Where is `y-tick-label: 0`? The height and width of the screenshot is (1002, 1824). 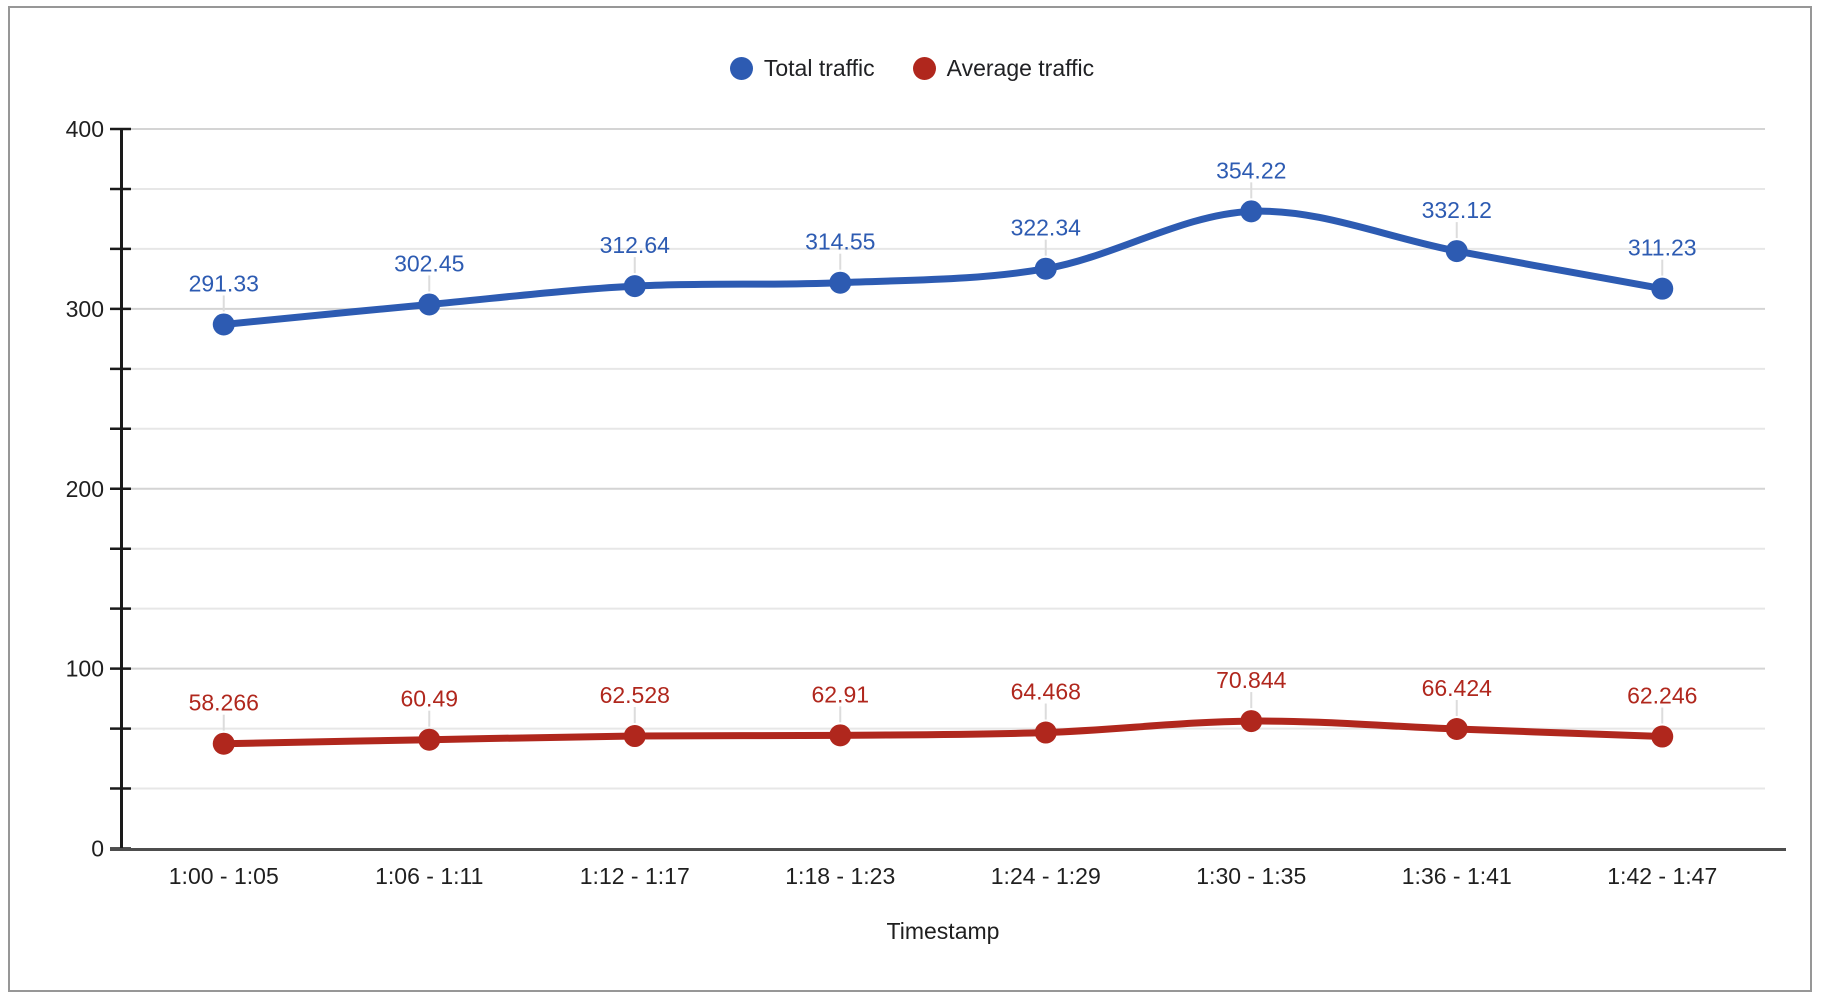 y-tick-label: 0 is located at coordinates (97, 849).